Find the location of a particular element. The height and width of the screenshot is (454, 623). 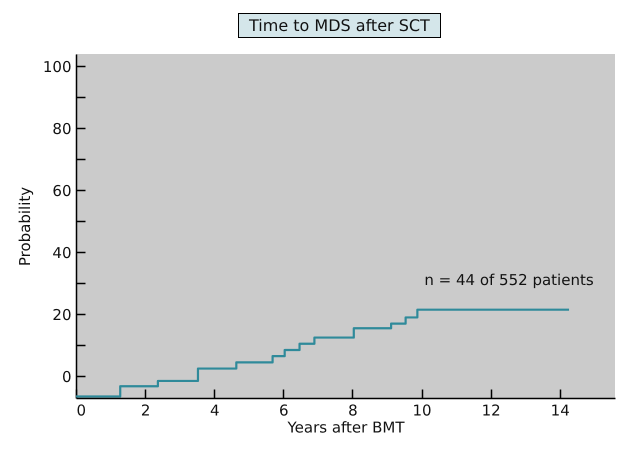

y-axis-title: Probability is located at coordinates (25, 226).